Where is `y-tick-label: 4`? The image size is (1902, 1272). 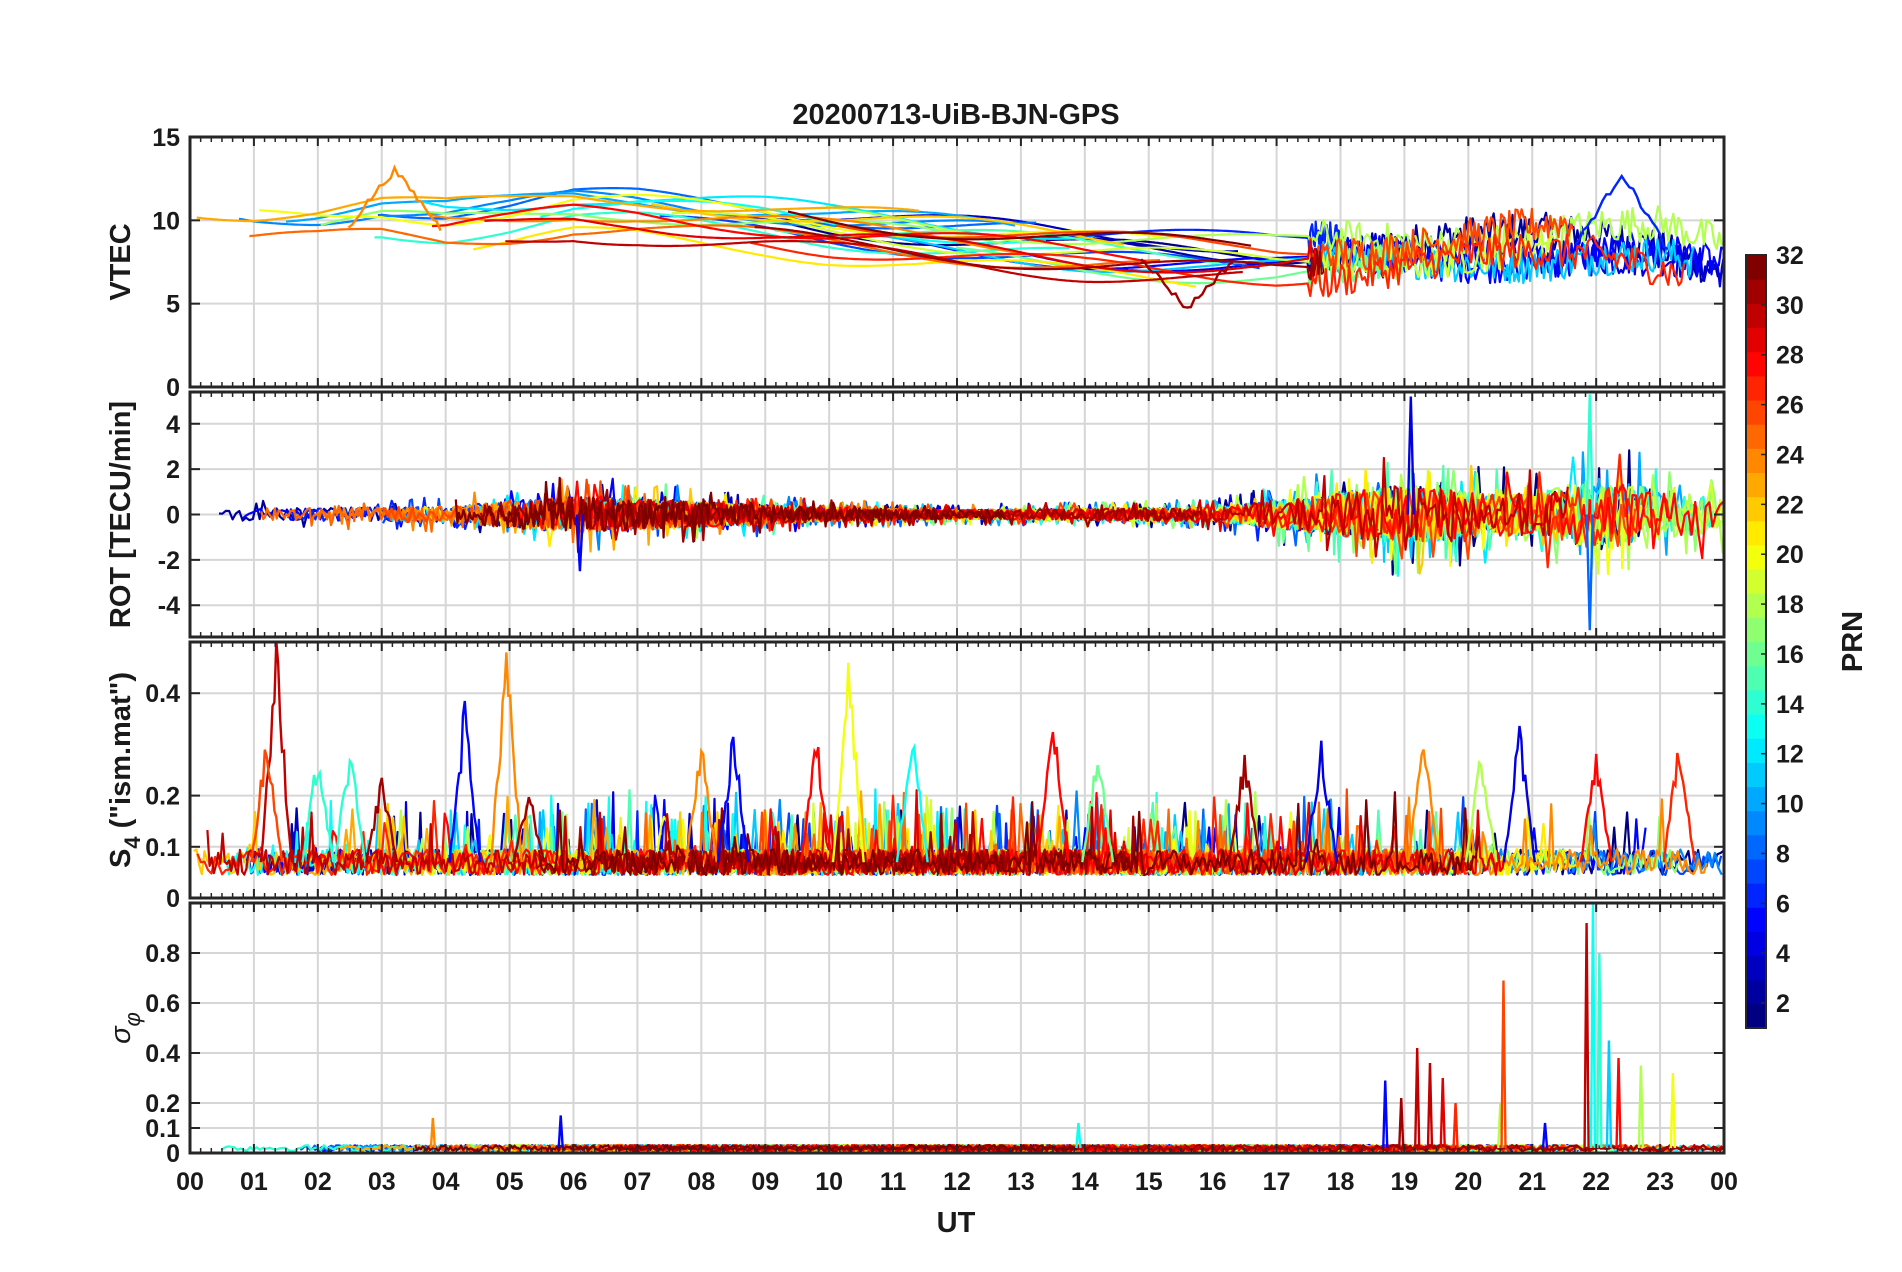
y-tick-label: 4 is located at coordinates (173, 425).